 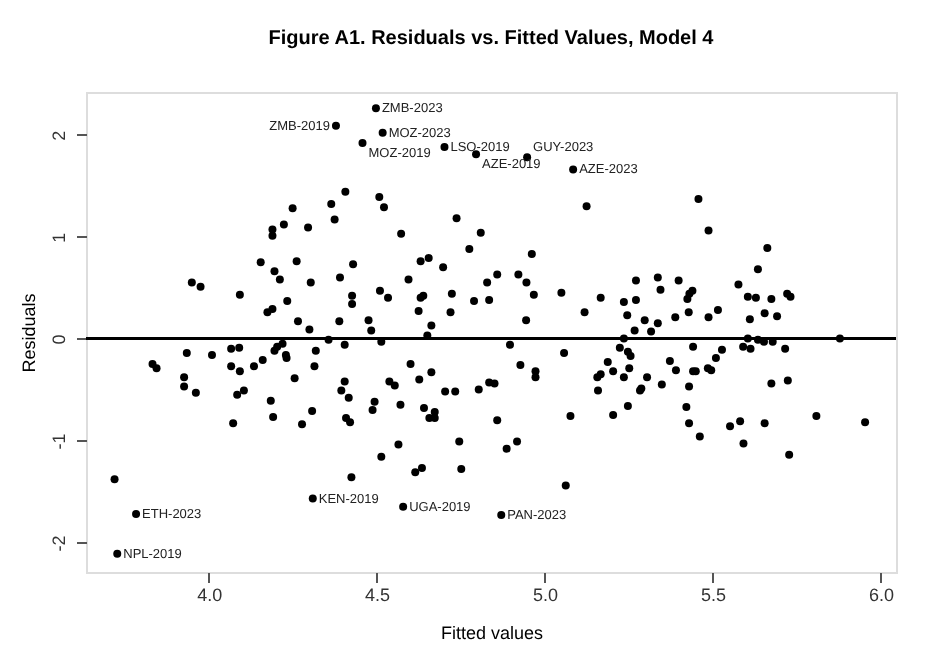 What do you see at coordinates (492, 633) in the screenshot?
I see `x-axis-title: Fitted values` at bounding box center [492, 633].